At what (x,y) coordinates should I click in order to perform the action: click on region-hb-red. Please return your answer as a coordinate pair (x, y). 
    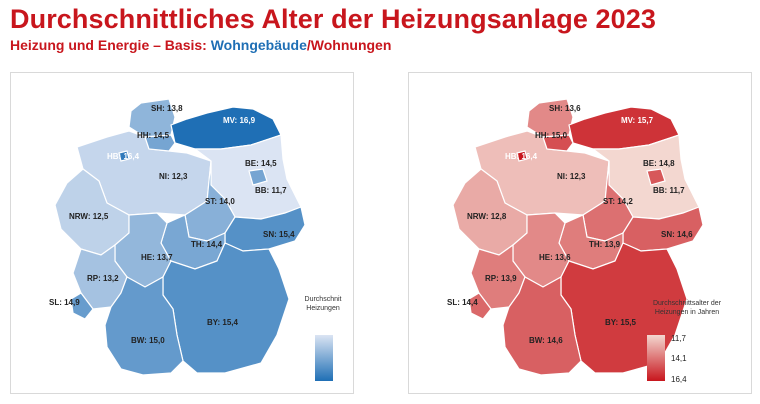
    Looking at the image, I should click on (522, 156).